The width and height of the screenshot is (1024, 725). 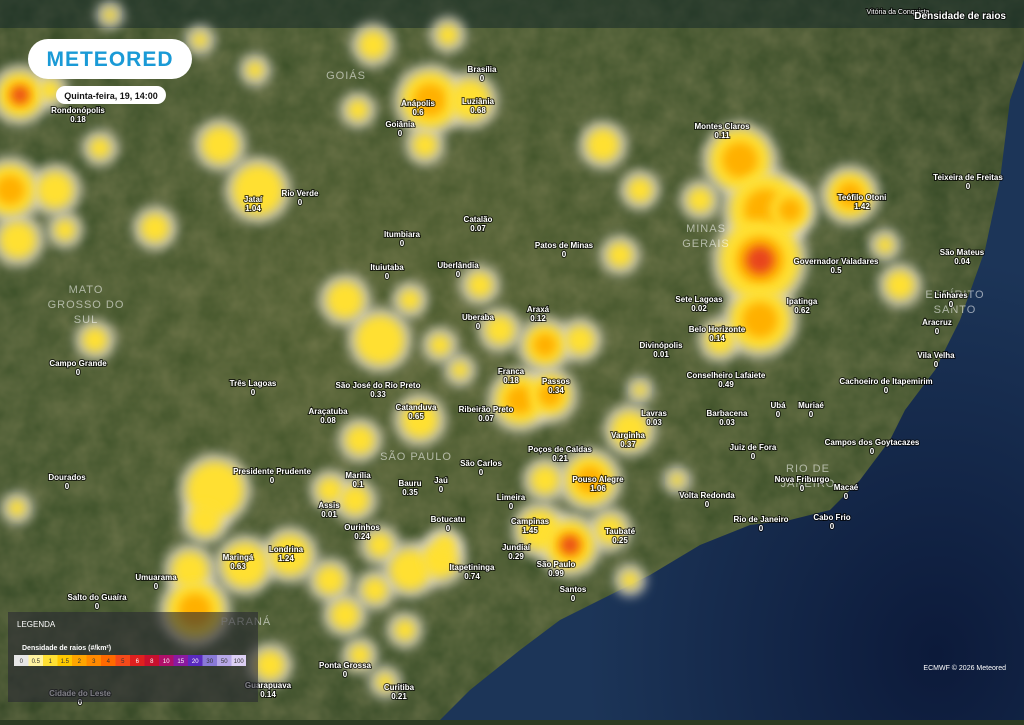 I want to click on legend-label: 0.5, so click(x=36, y=662).